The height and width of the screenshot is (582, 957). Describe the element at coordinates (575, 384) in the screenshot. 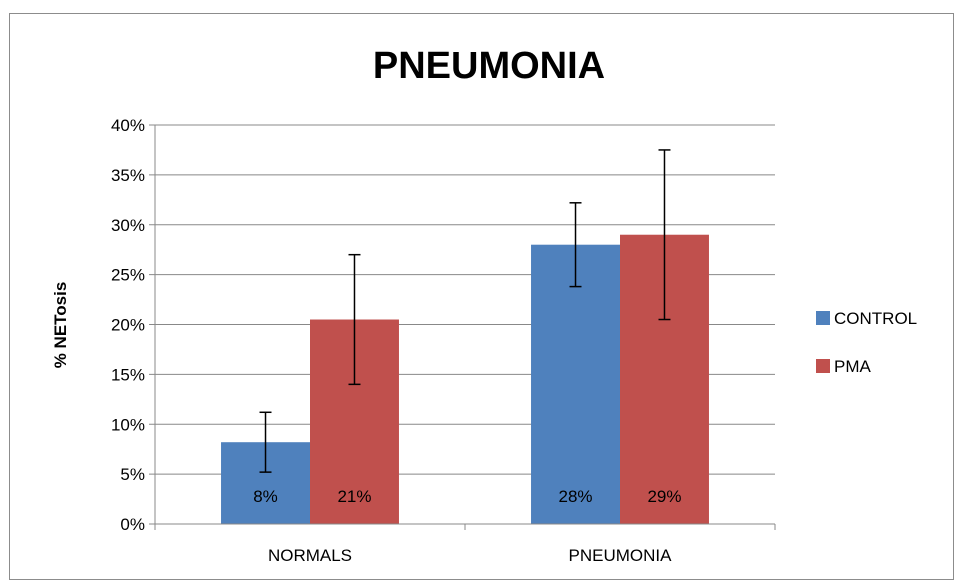

I see `bar-control-pneumonia` at that location.